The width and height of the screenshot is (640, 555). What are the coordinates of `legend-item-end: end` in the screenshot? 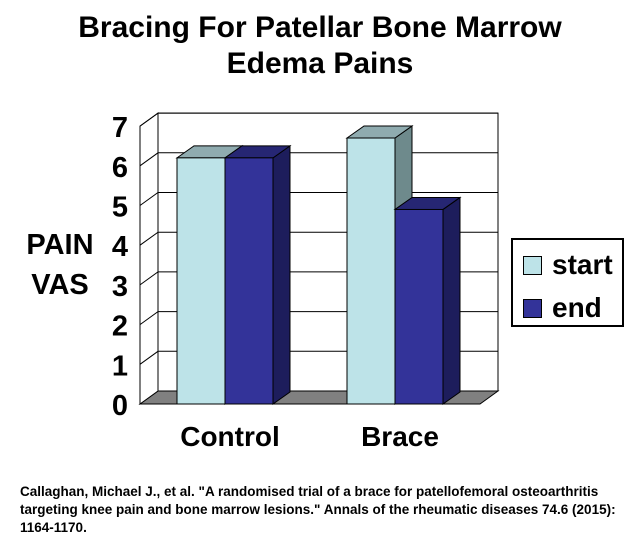 It's located at (562, 307).